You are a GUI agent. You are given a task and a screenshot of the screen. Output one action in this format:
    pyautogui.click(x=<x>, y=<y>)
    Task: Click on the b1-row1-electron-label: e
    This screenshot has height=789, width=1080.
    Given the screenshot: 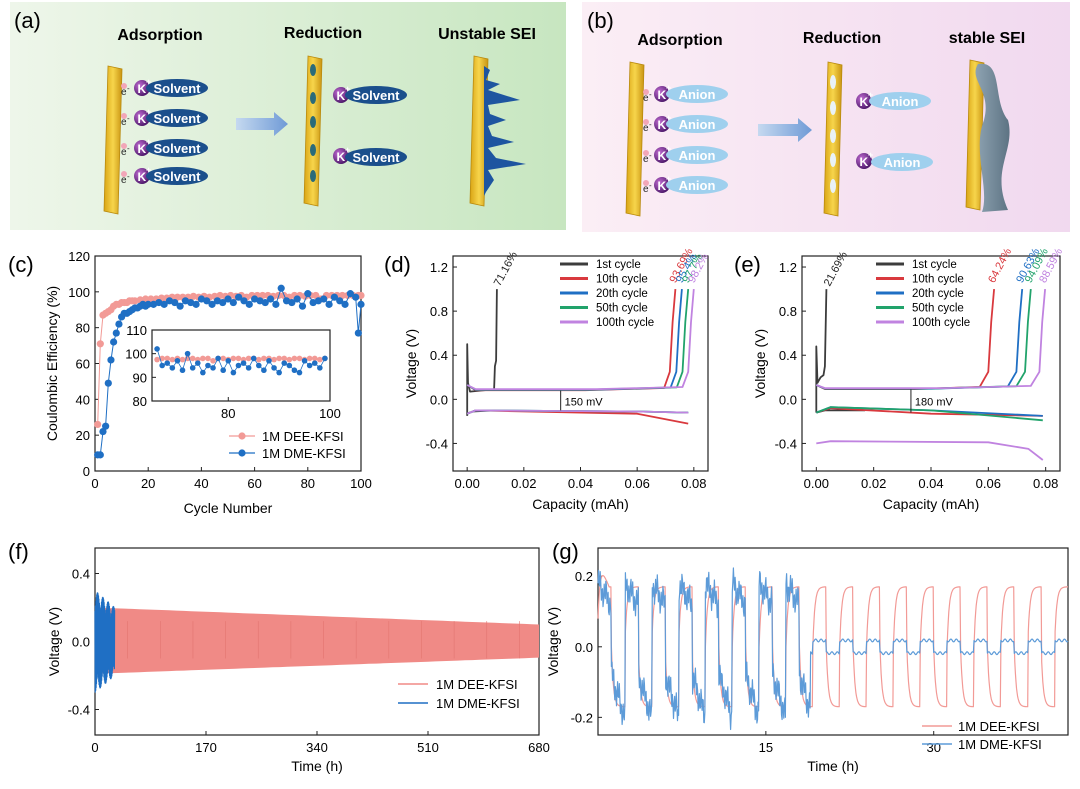 What is the action you would take?
    pyautogui.click(x=646, y=128)
    